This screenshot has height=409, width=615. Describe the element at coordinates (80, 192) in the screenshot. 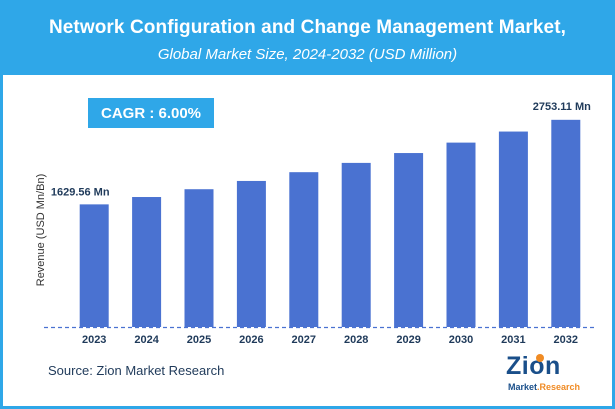

I see `data-label-first: 1629.56 Mn` at that location.